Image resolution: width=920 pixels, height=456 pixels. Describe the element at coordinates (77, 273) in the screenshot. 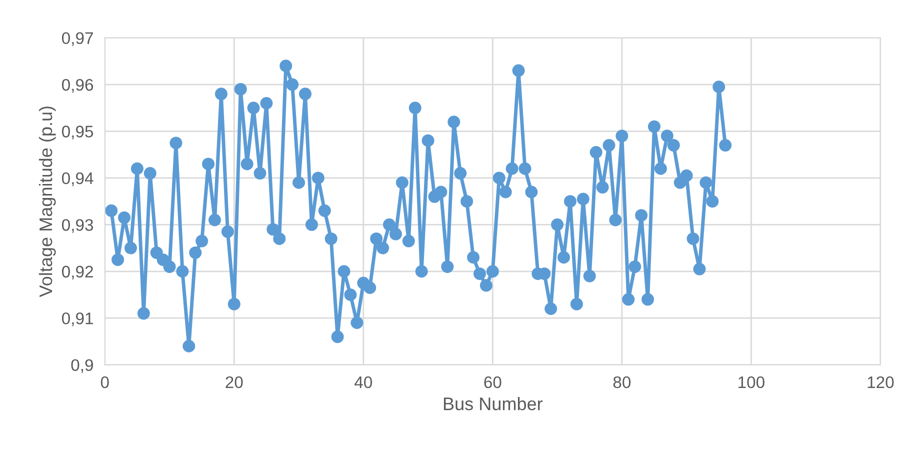

I see `y-tick-label: 0,92` at that location.